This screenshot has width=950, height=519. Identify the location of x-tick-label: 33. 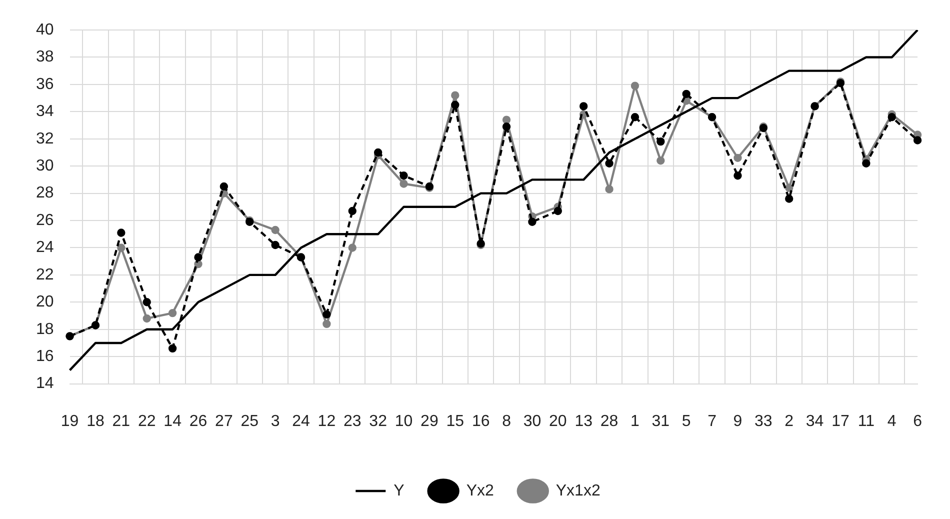
(763, 421).